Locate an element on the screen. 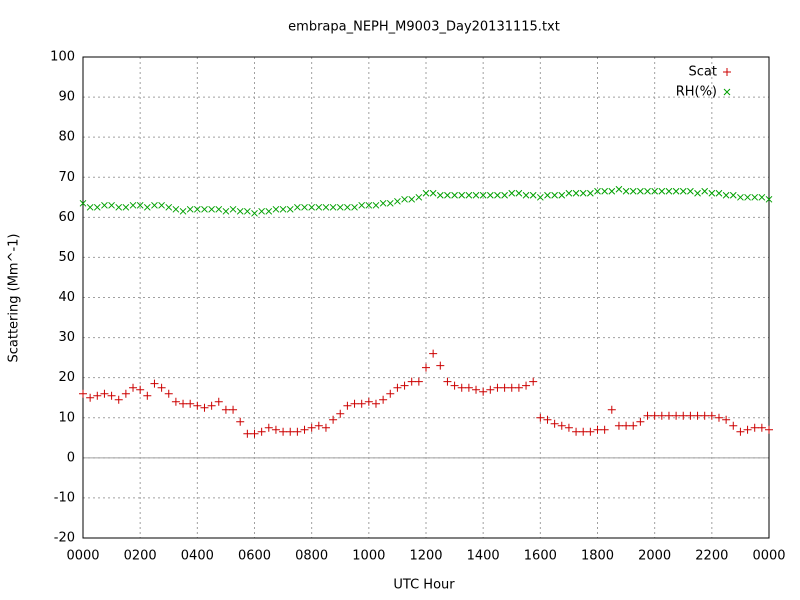  legend-marker is located at coordinates (727, 92).